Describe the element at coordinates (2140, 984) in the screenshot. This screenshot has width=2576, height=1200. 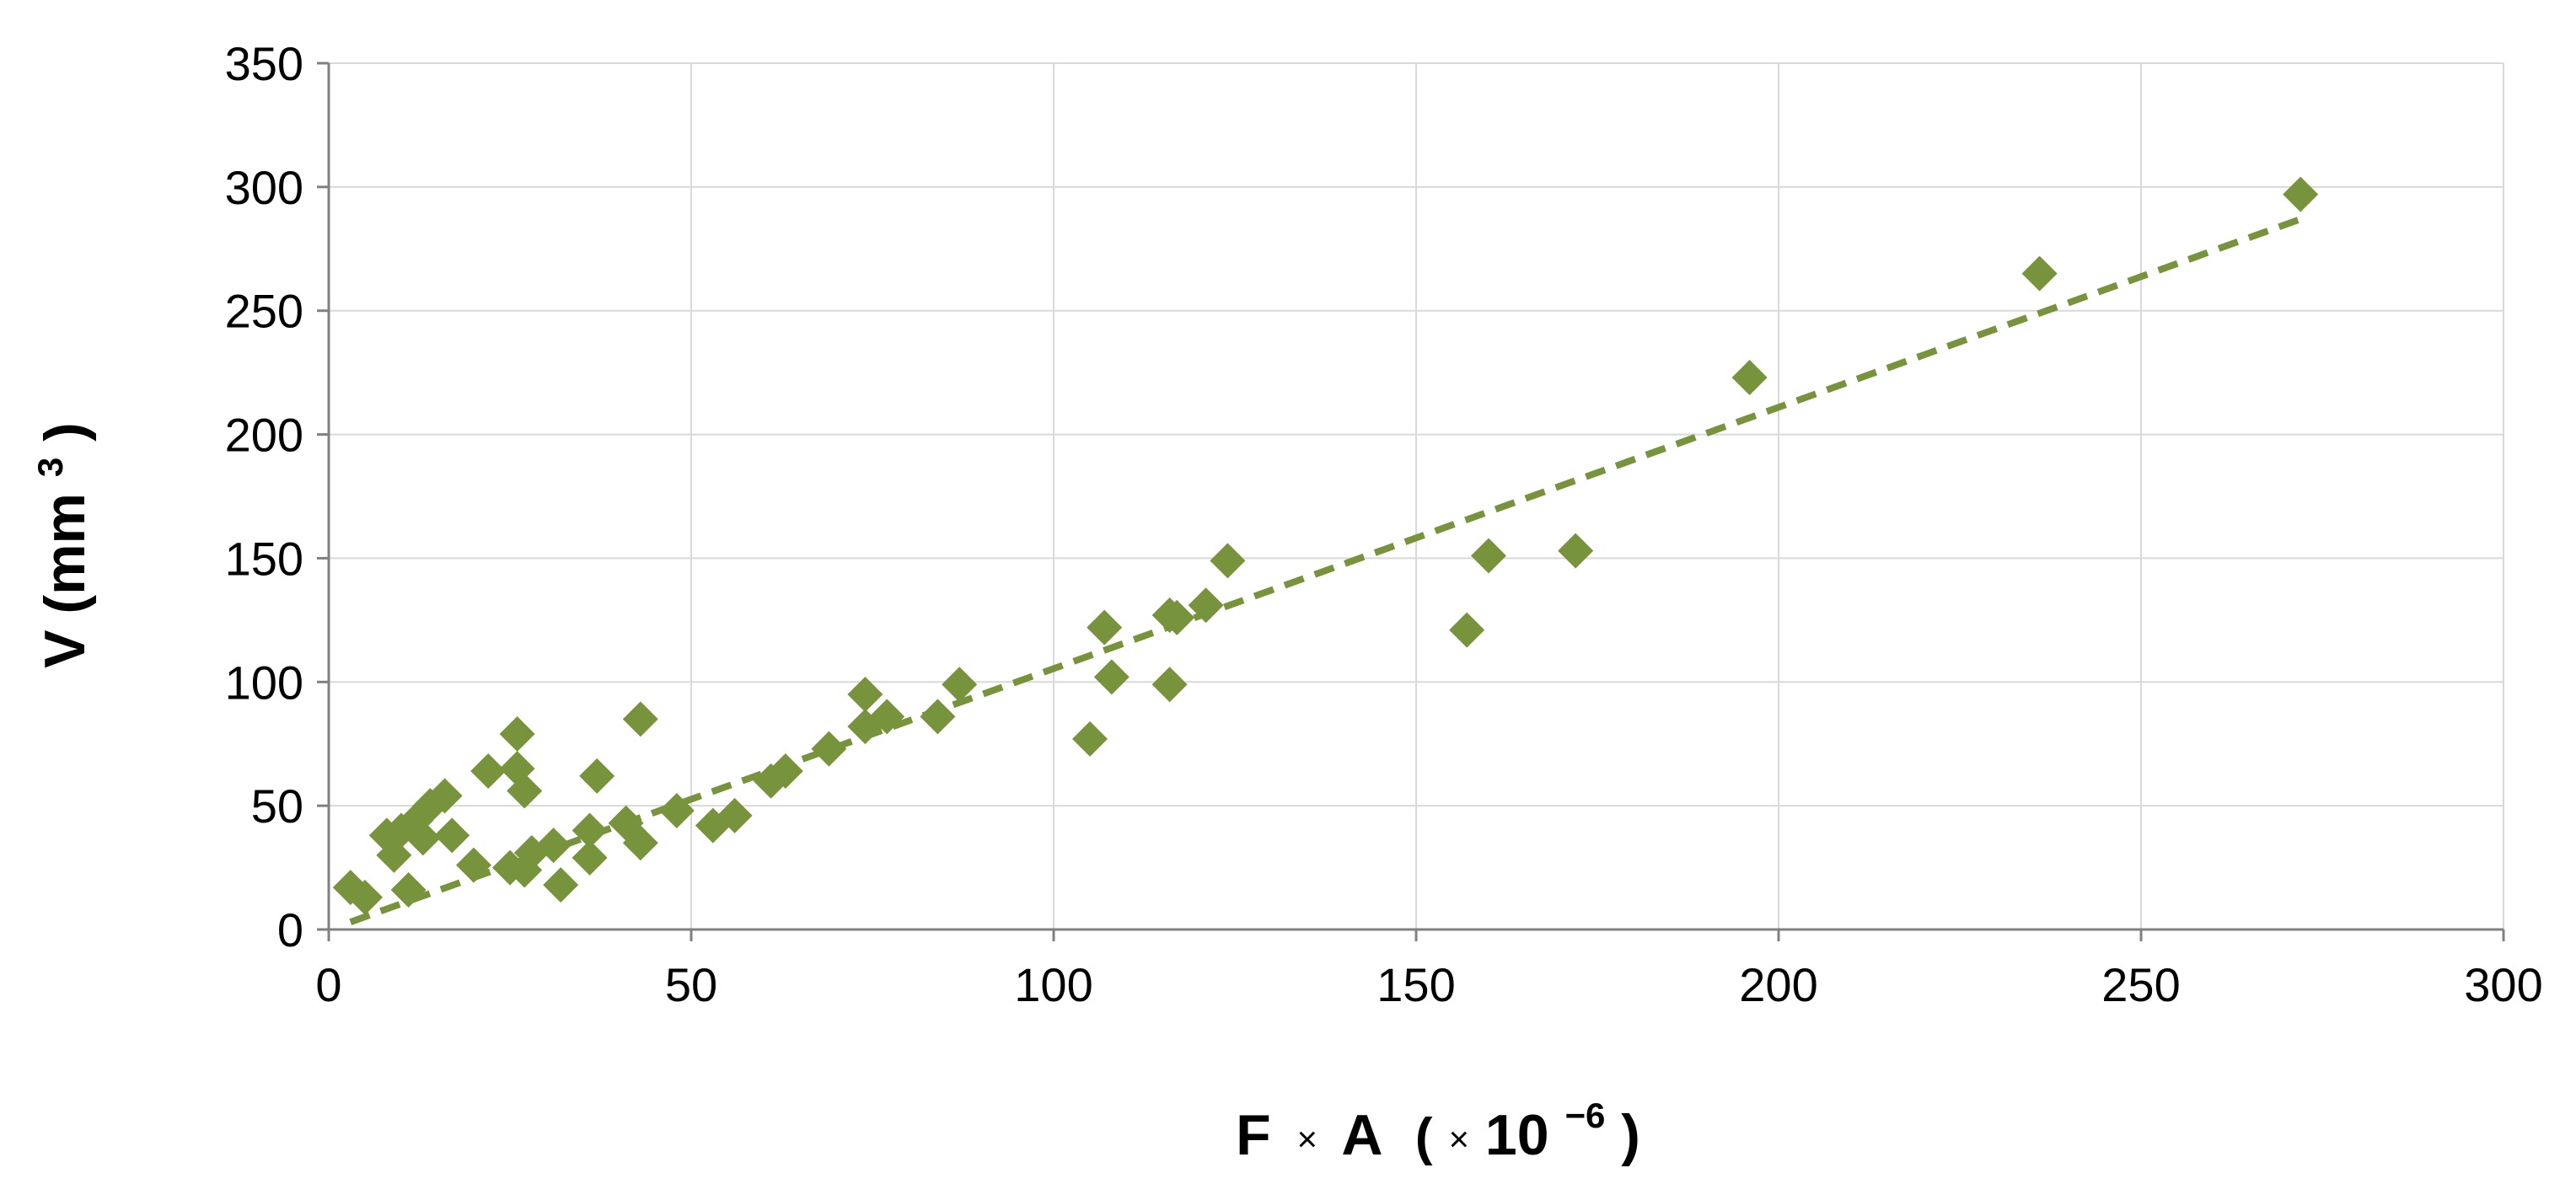
I see `x-tick-label: 250` at that location.